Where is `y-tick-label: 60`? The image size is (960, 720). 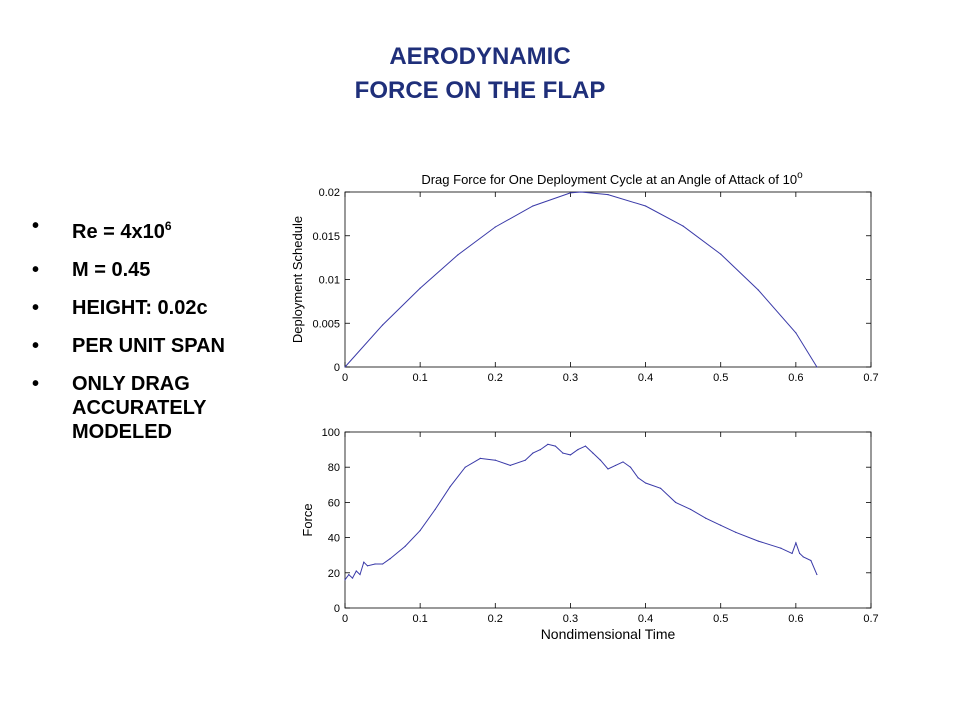 y-tick-label: 60 is located at coordinates (334, 503).